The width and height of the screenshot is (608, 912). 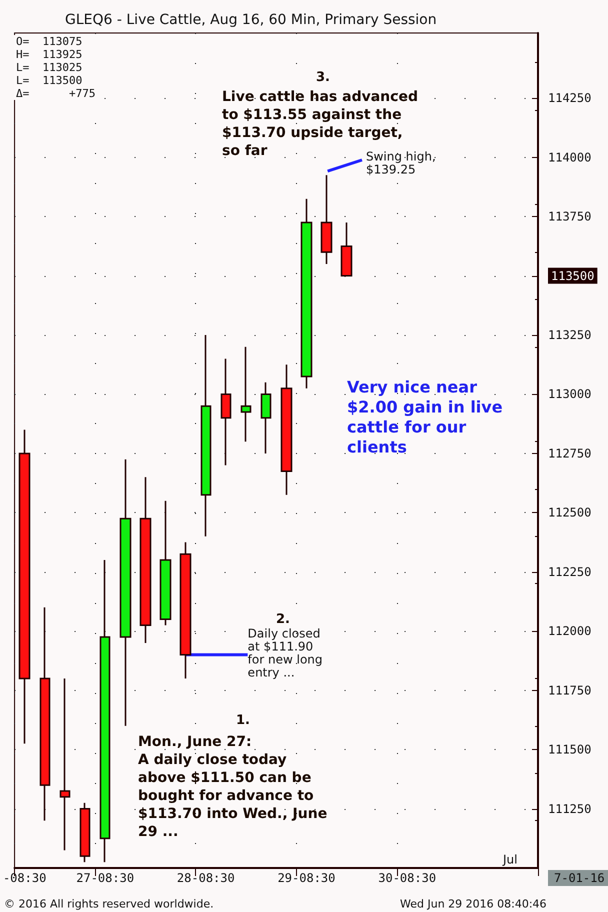 What do you see at coordinates (425, 417) in the screenshot?
I see `annotation: Very nice near $2.00 gain in live cattle for our clients` at bounding box center [425, 417].